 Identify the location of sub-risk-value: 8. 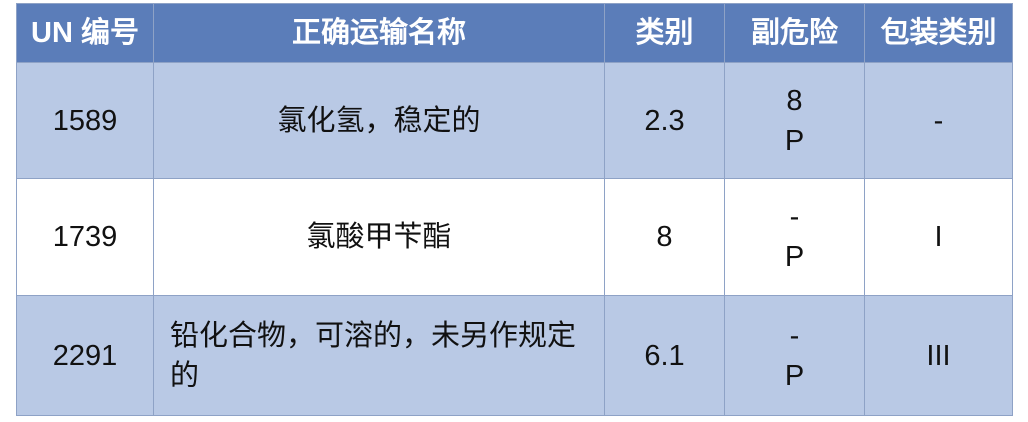
(794, 100).